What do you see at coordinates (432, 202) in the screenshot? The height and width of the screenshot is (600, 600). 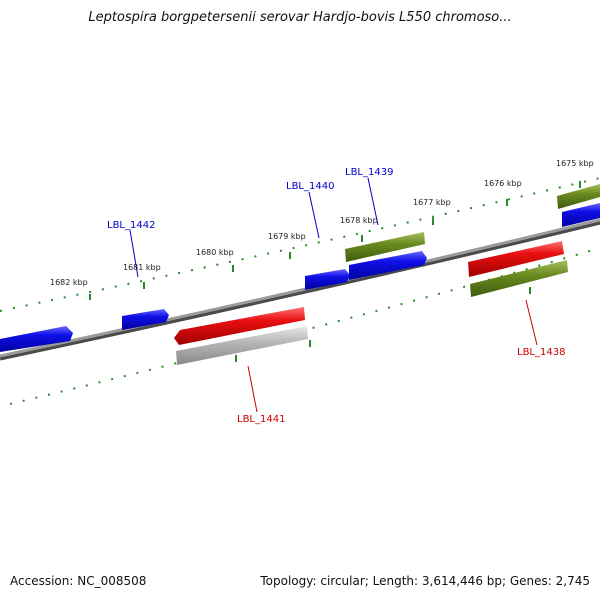 I see `scale-label: 1677 kbp` at bounding box center [432, 202].